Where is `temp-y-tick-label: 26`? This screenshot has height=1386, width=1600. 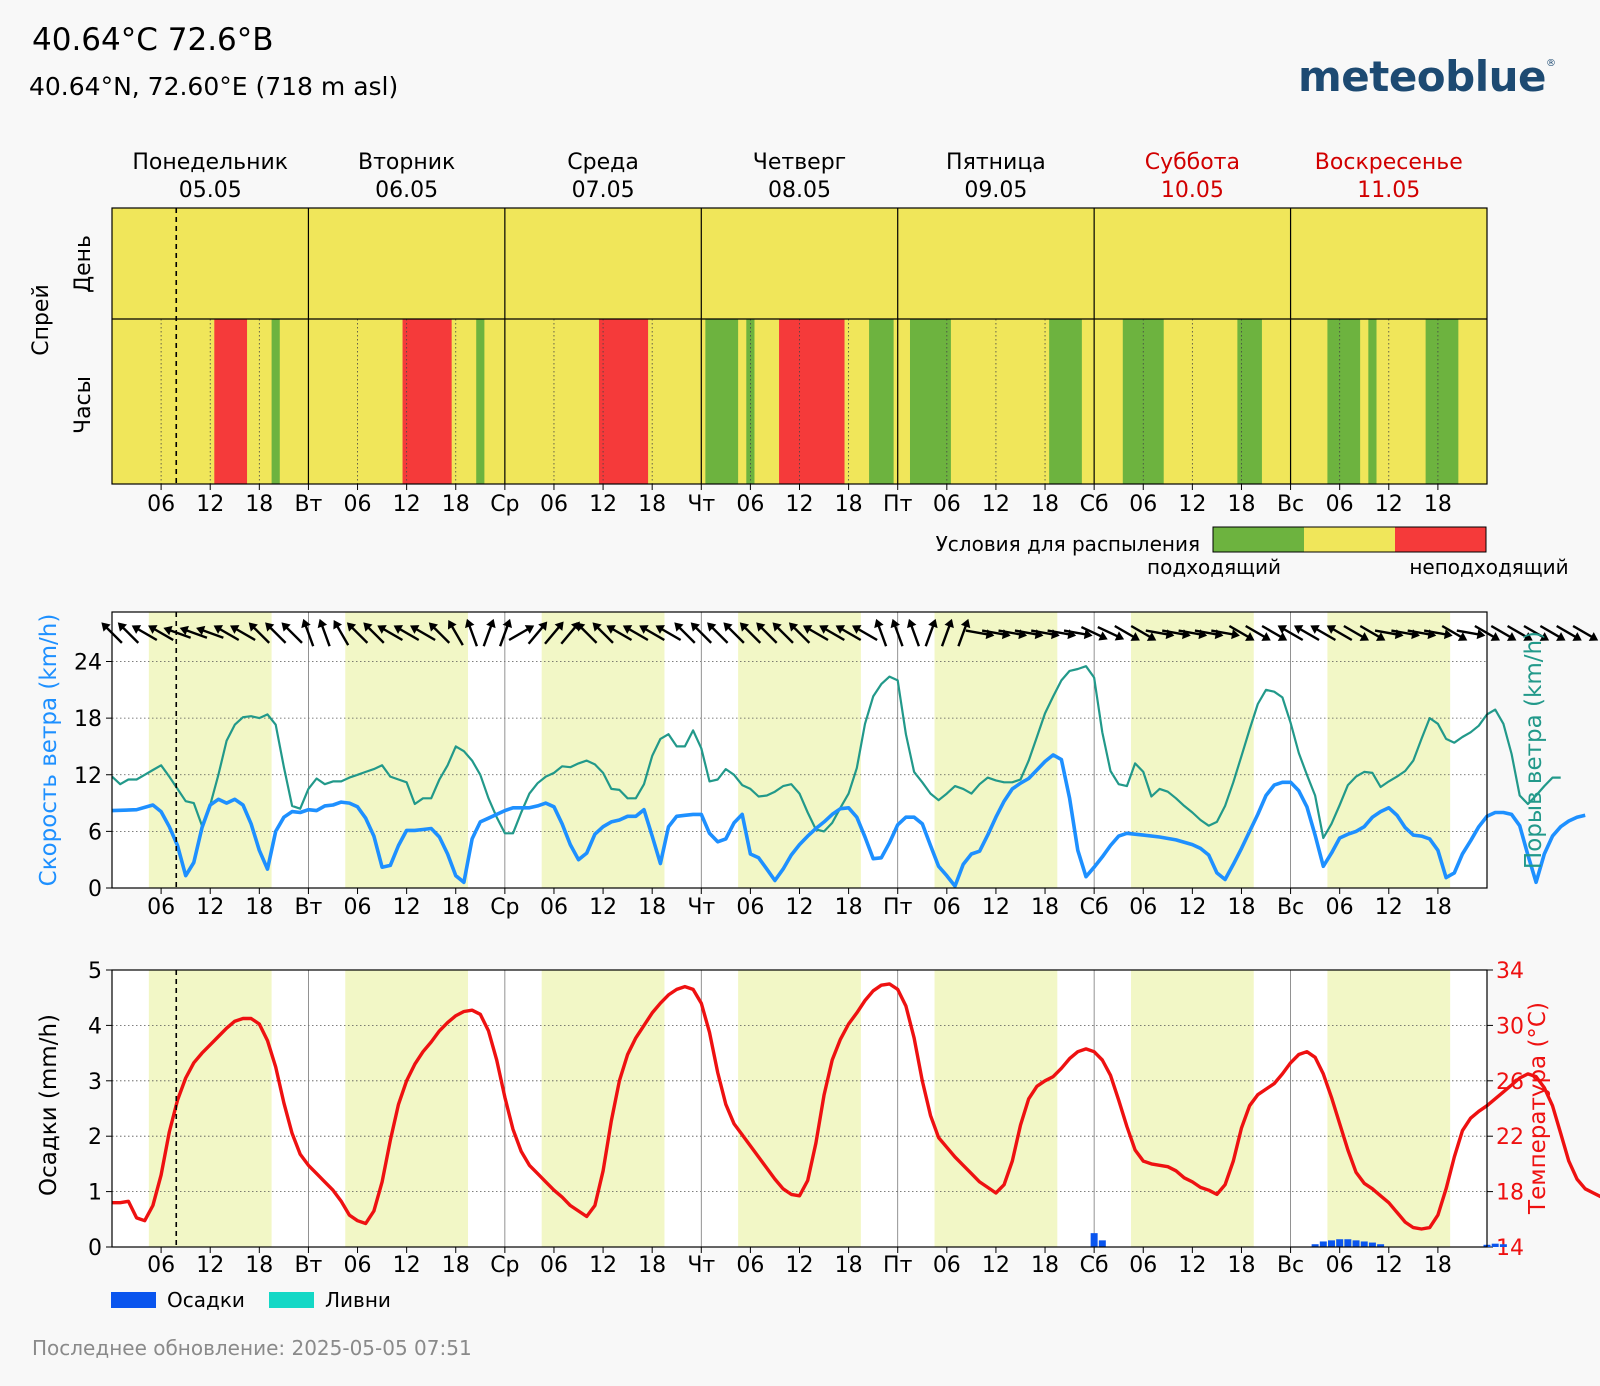
temp-y-tick-label: 26 is located at coordinates (1510, 1082).